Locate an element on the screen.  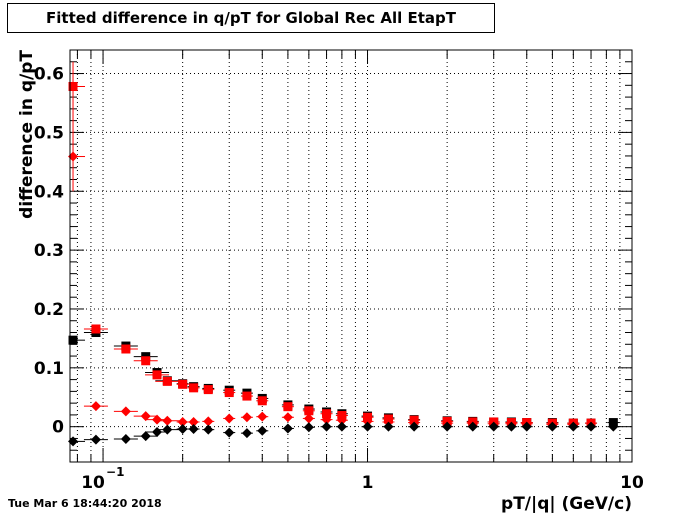
y-tick-label: 0.6 is located at coordinates (49, 75).